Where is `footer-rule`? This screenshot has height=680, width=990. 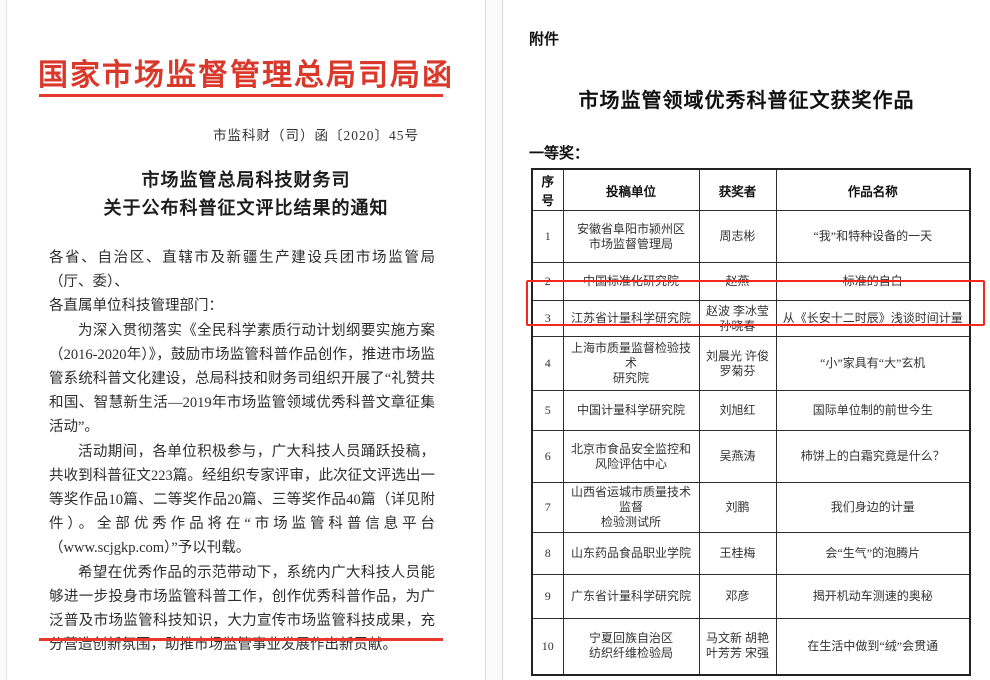 footer-rule is located at coordinates (241, 639).